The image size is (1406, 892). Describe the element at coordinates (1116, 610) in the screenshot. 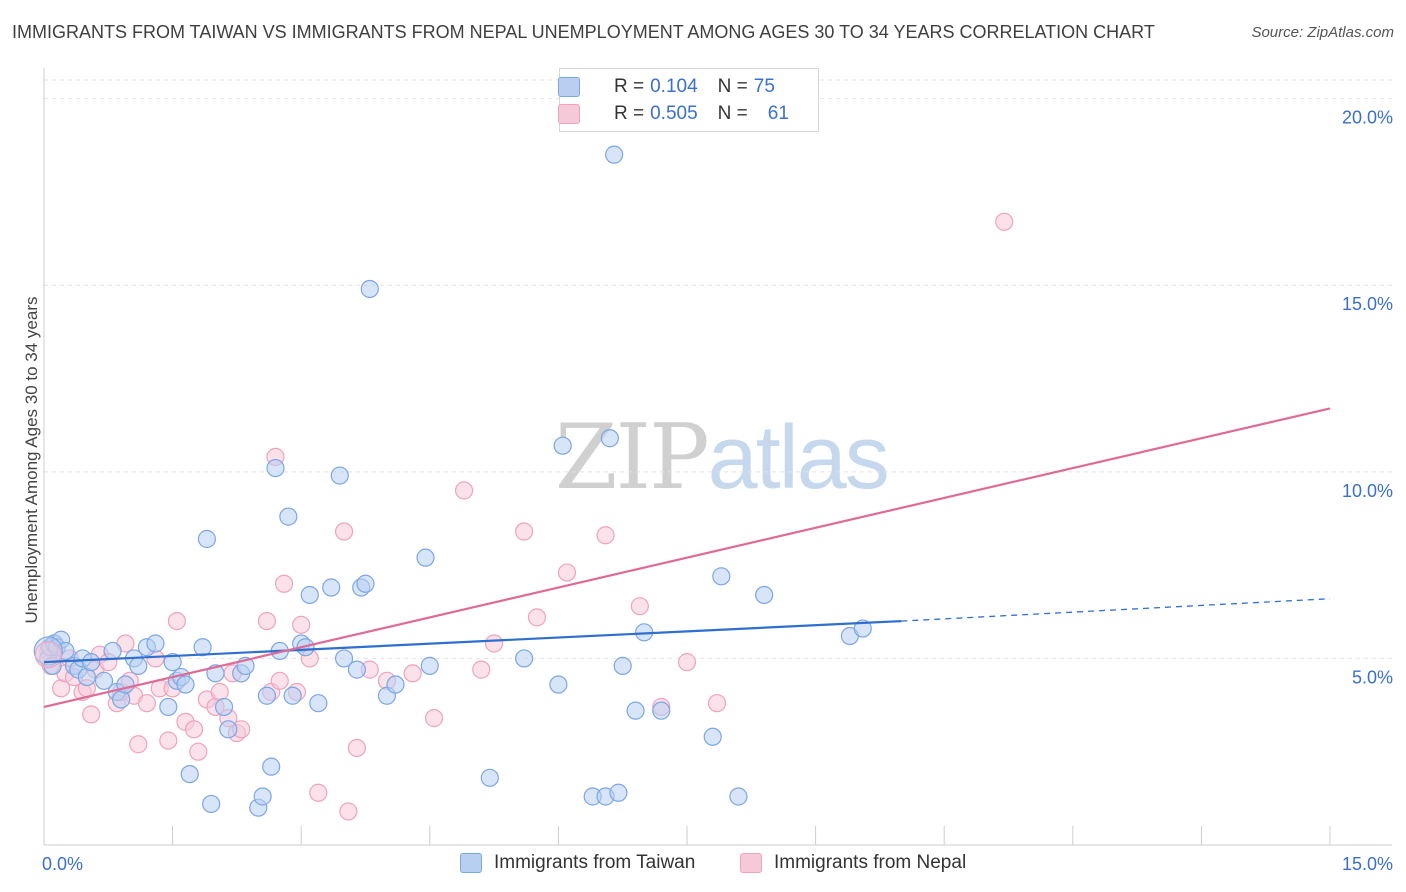

I see `taiwan-trend-extension` at that location.